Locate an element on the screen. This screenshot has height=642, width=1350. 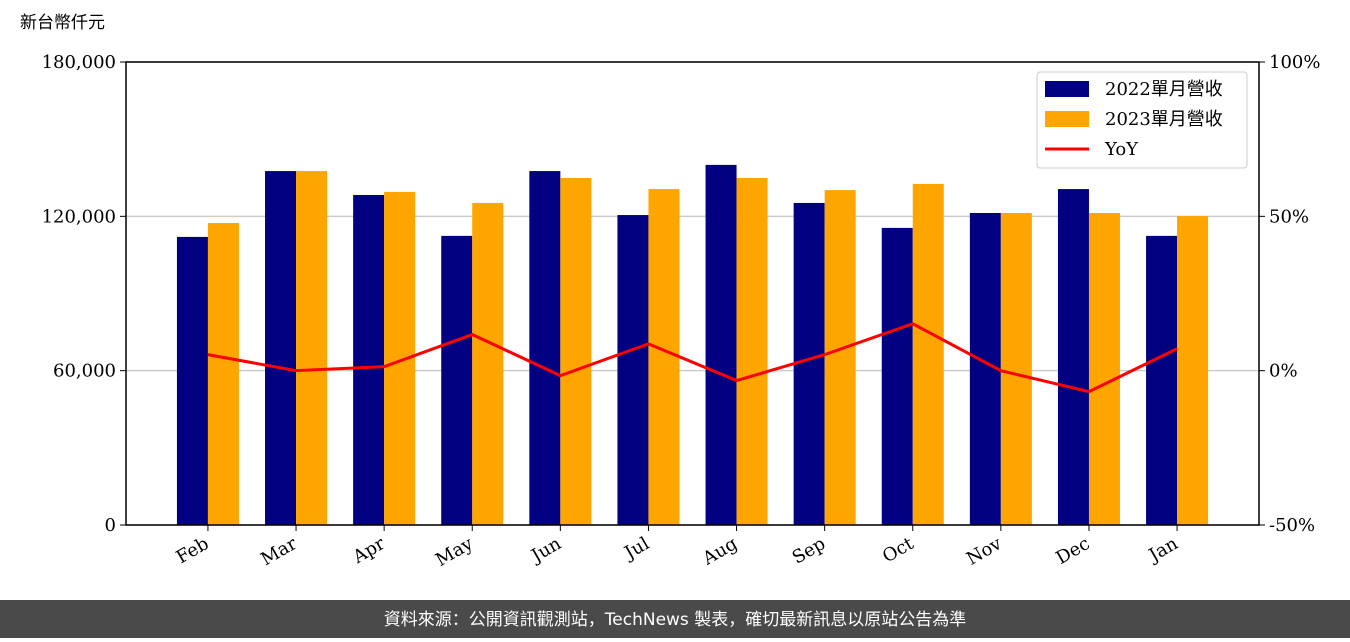
yoy-line is located at coordinates (692, 358).